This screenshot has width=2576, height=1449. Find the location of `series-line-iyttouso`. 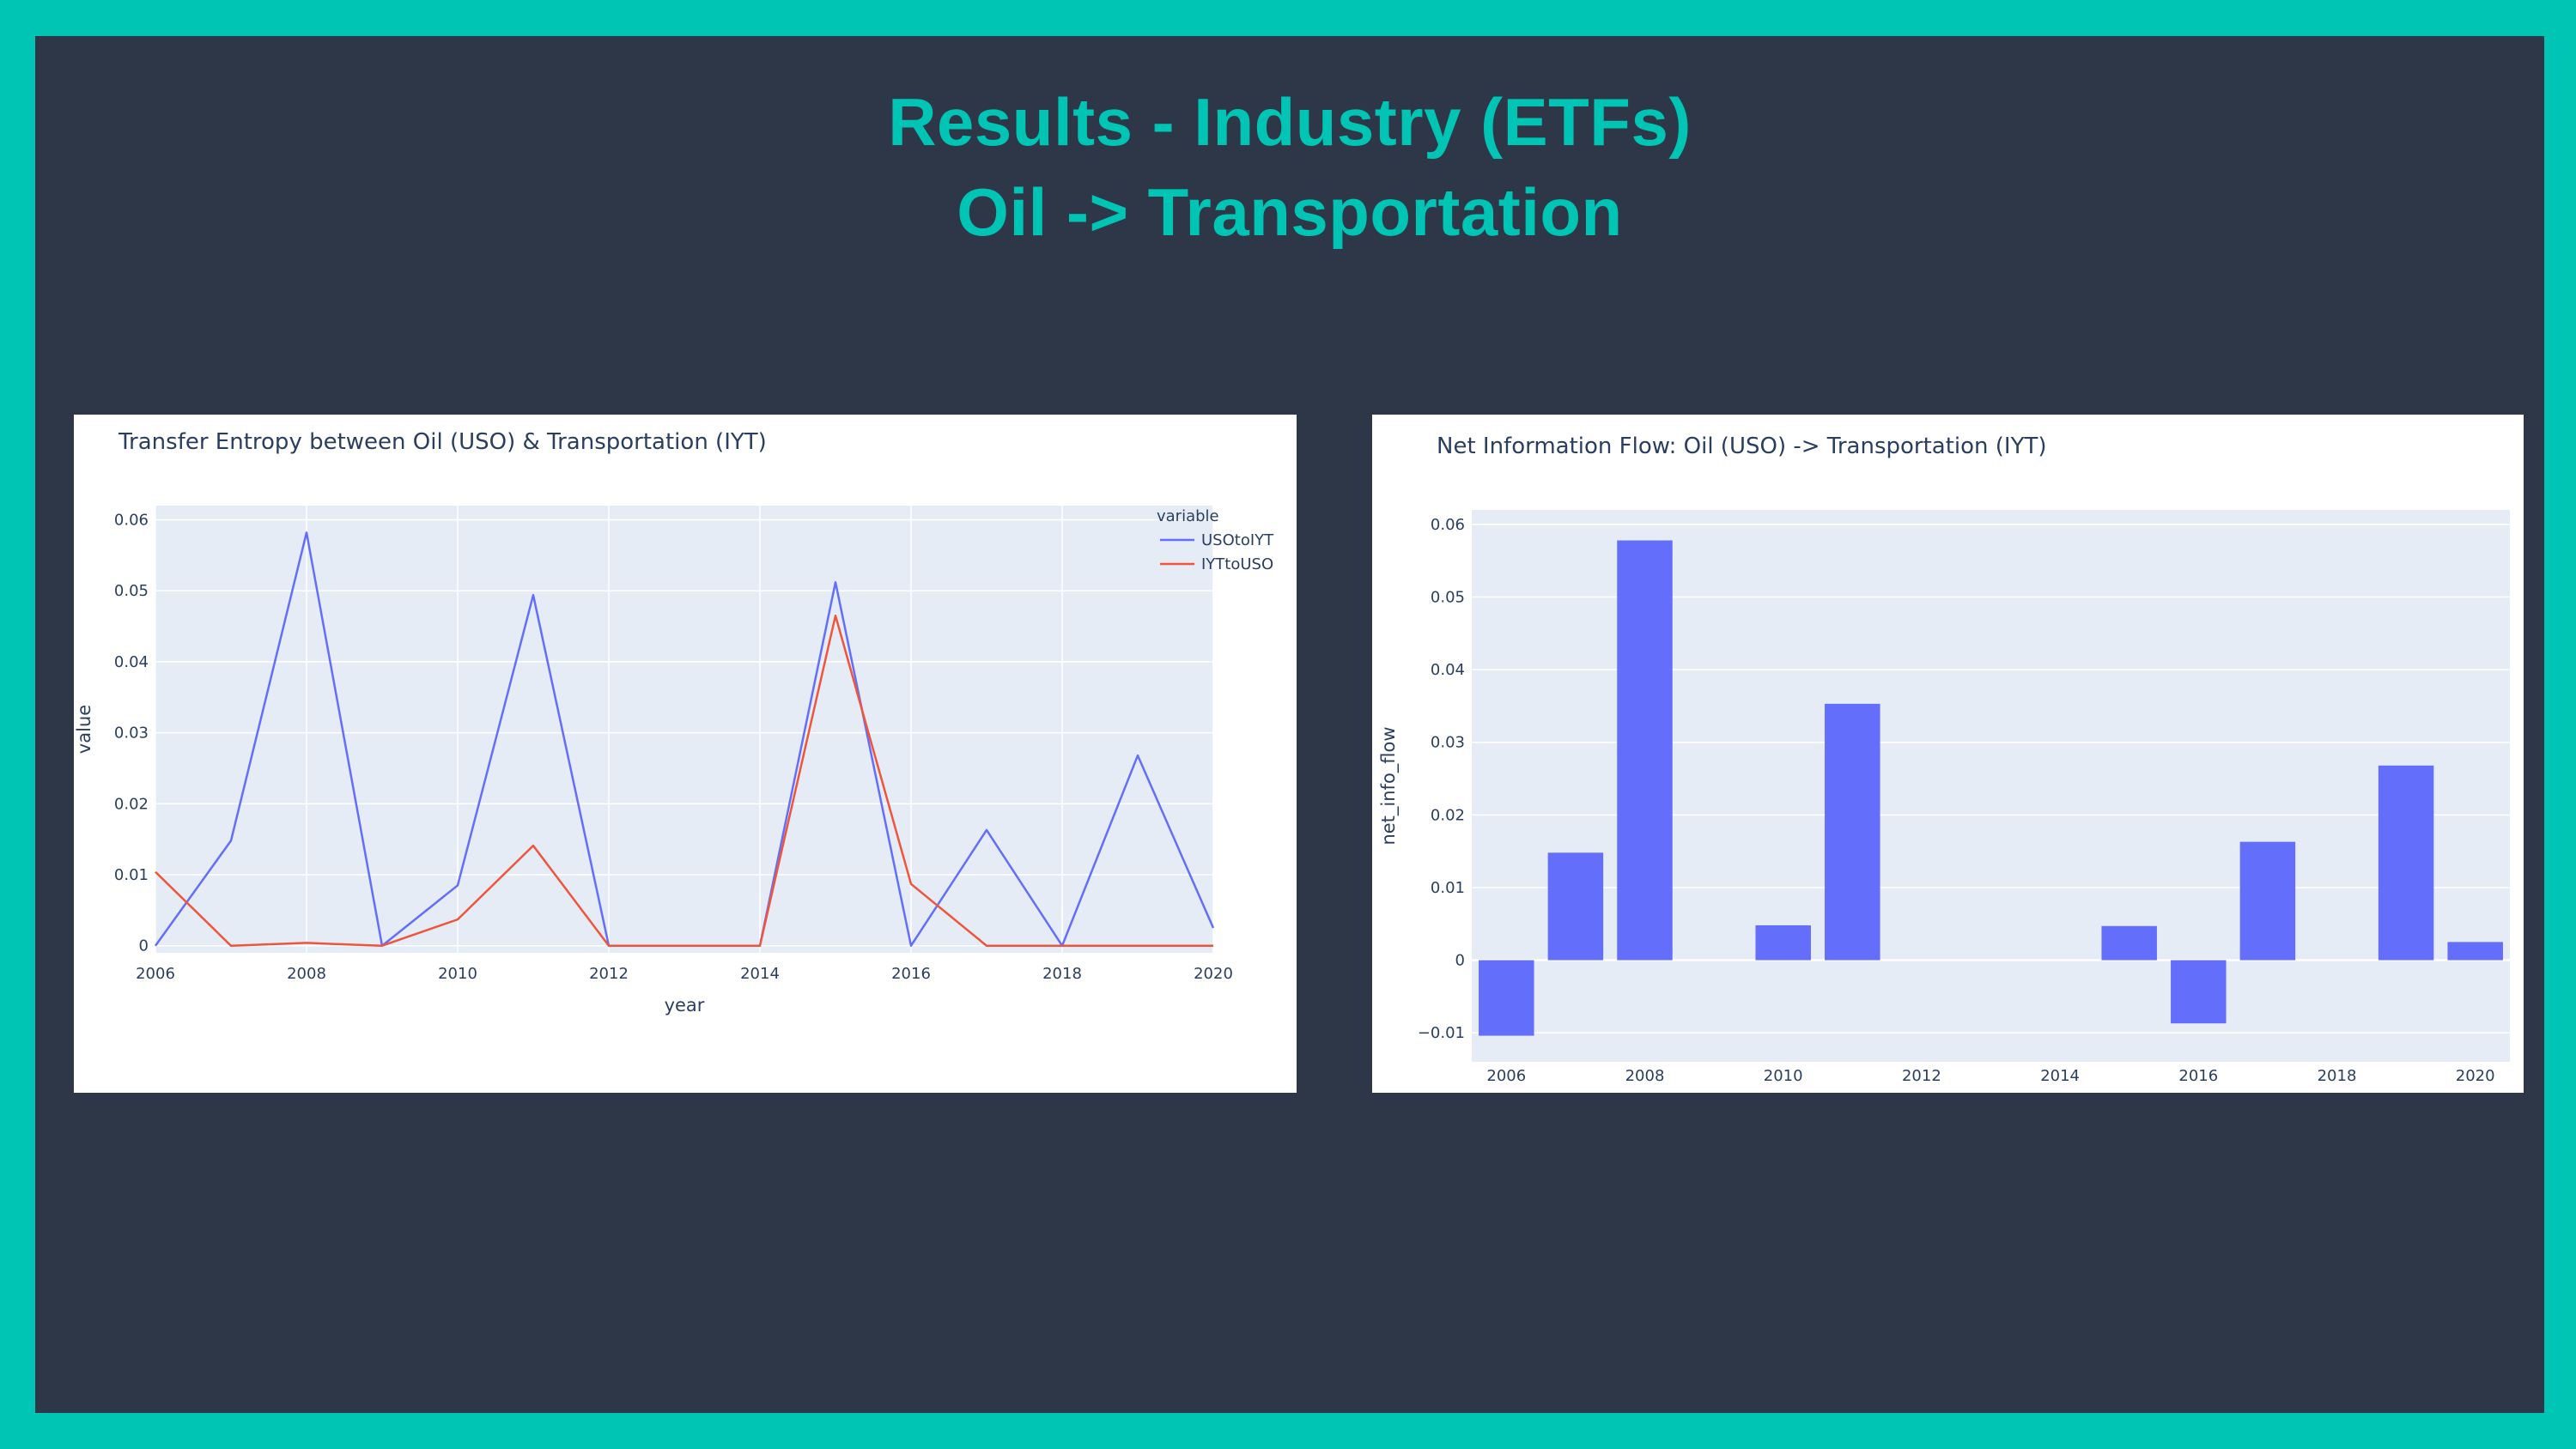

series-line-iyttouso is located at coordinates (684, 780).